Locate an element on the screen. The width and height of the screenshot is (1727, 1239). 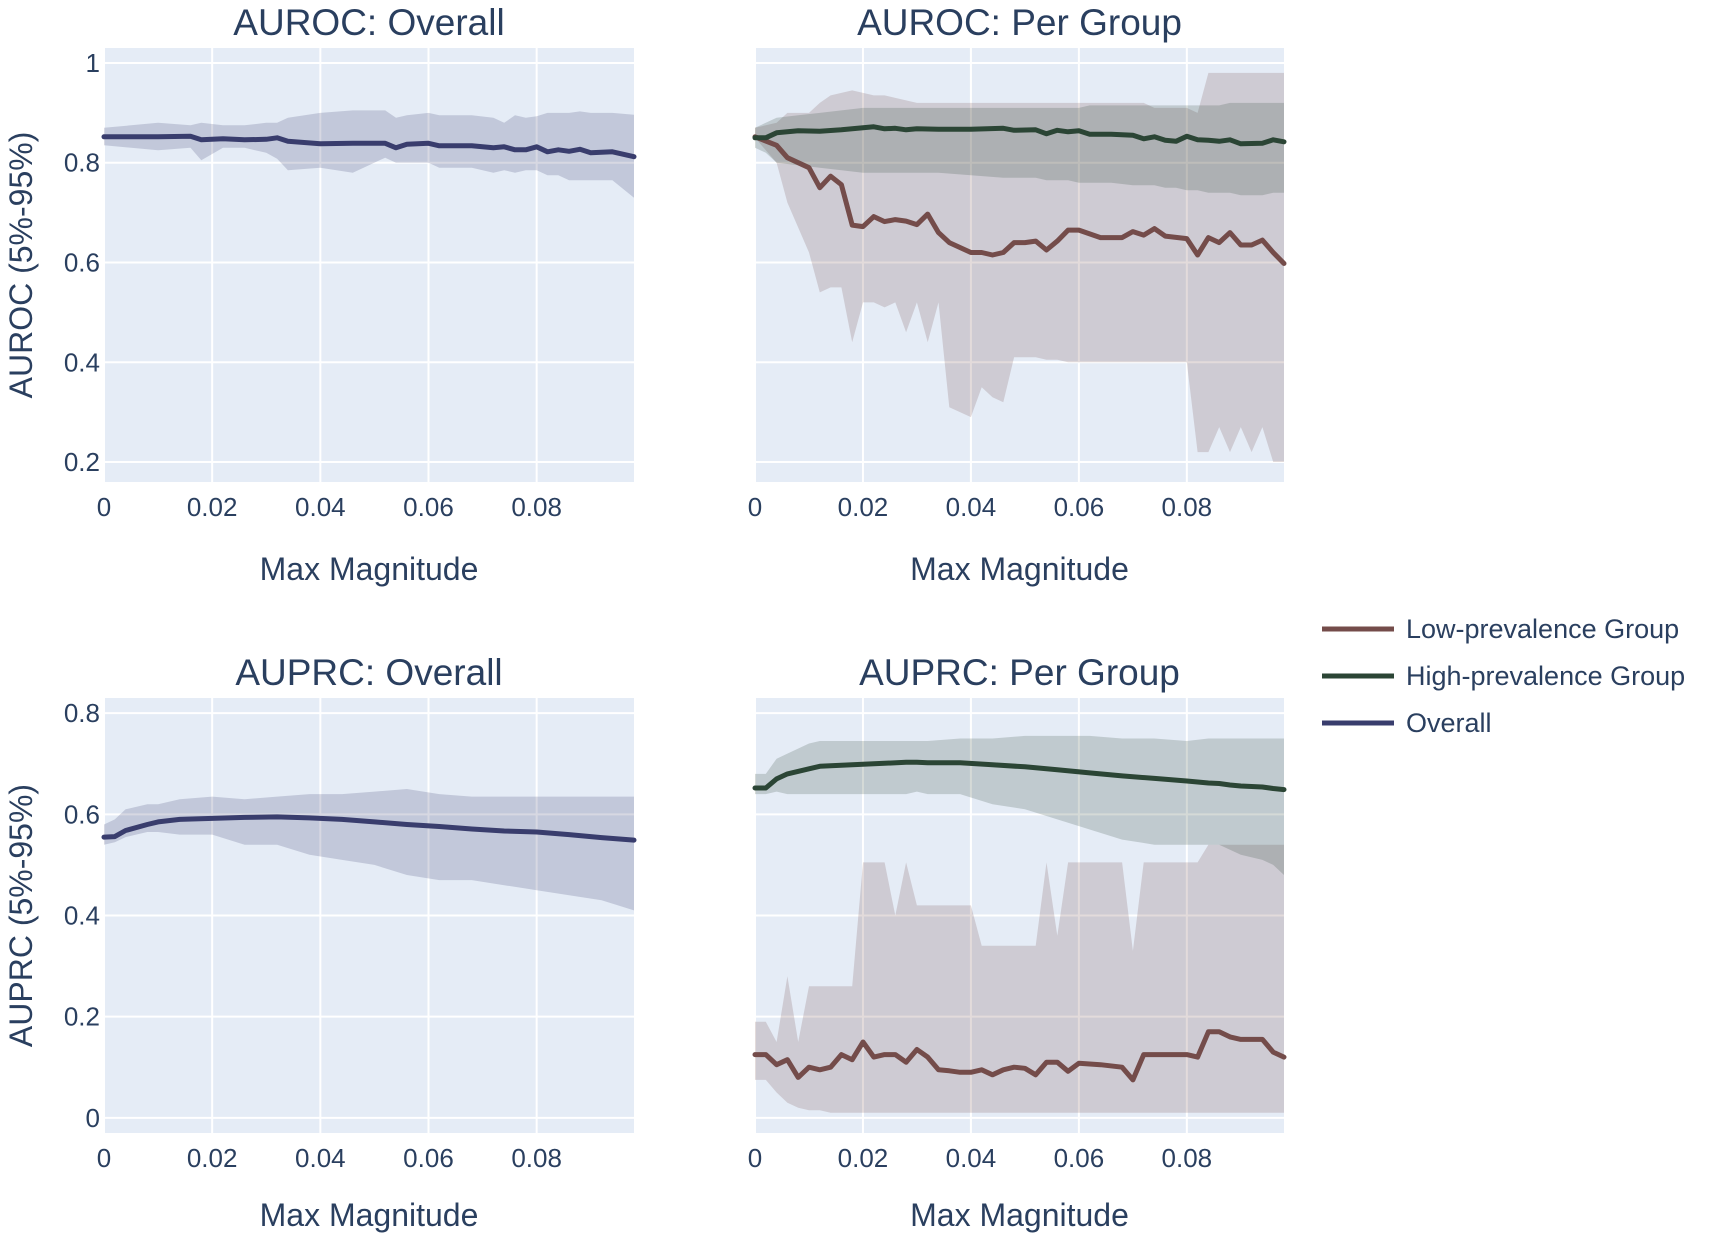
auroc-overall-band-overall is located at coordinates (369, 154).